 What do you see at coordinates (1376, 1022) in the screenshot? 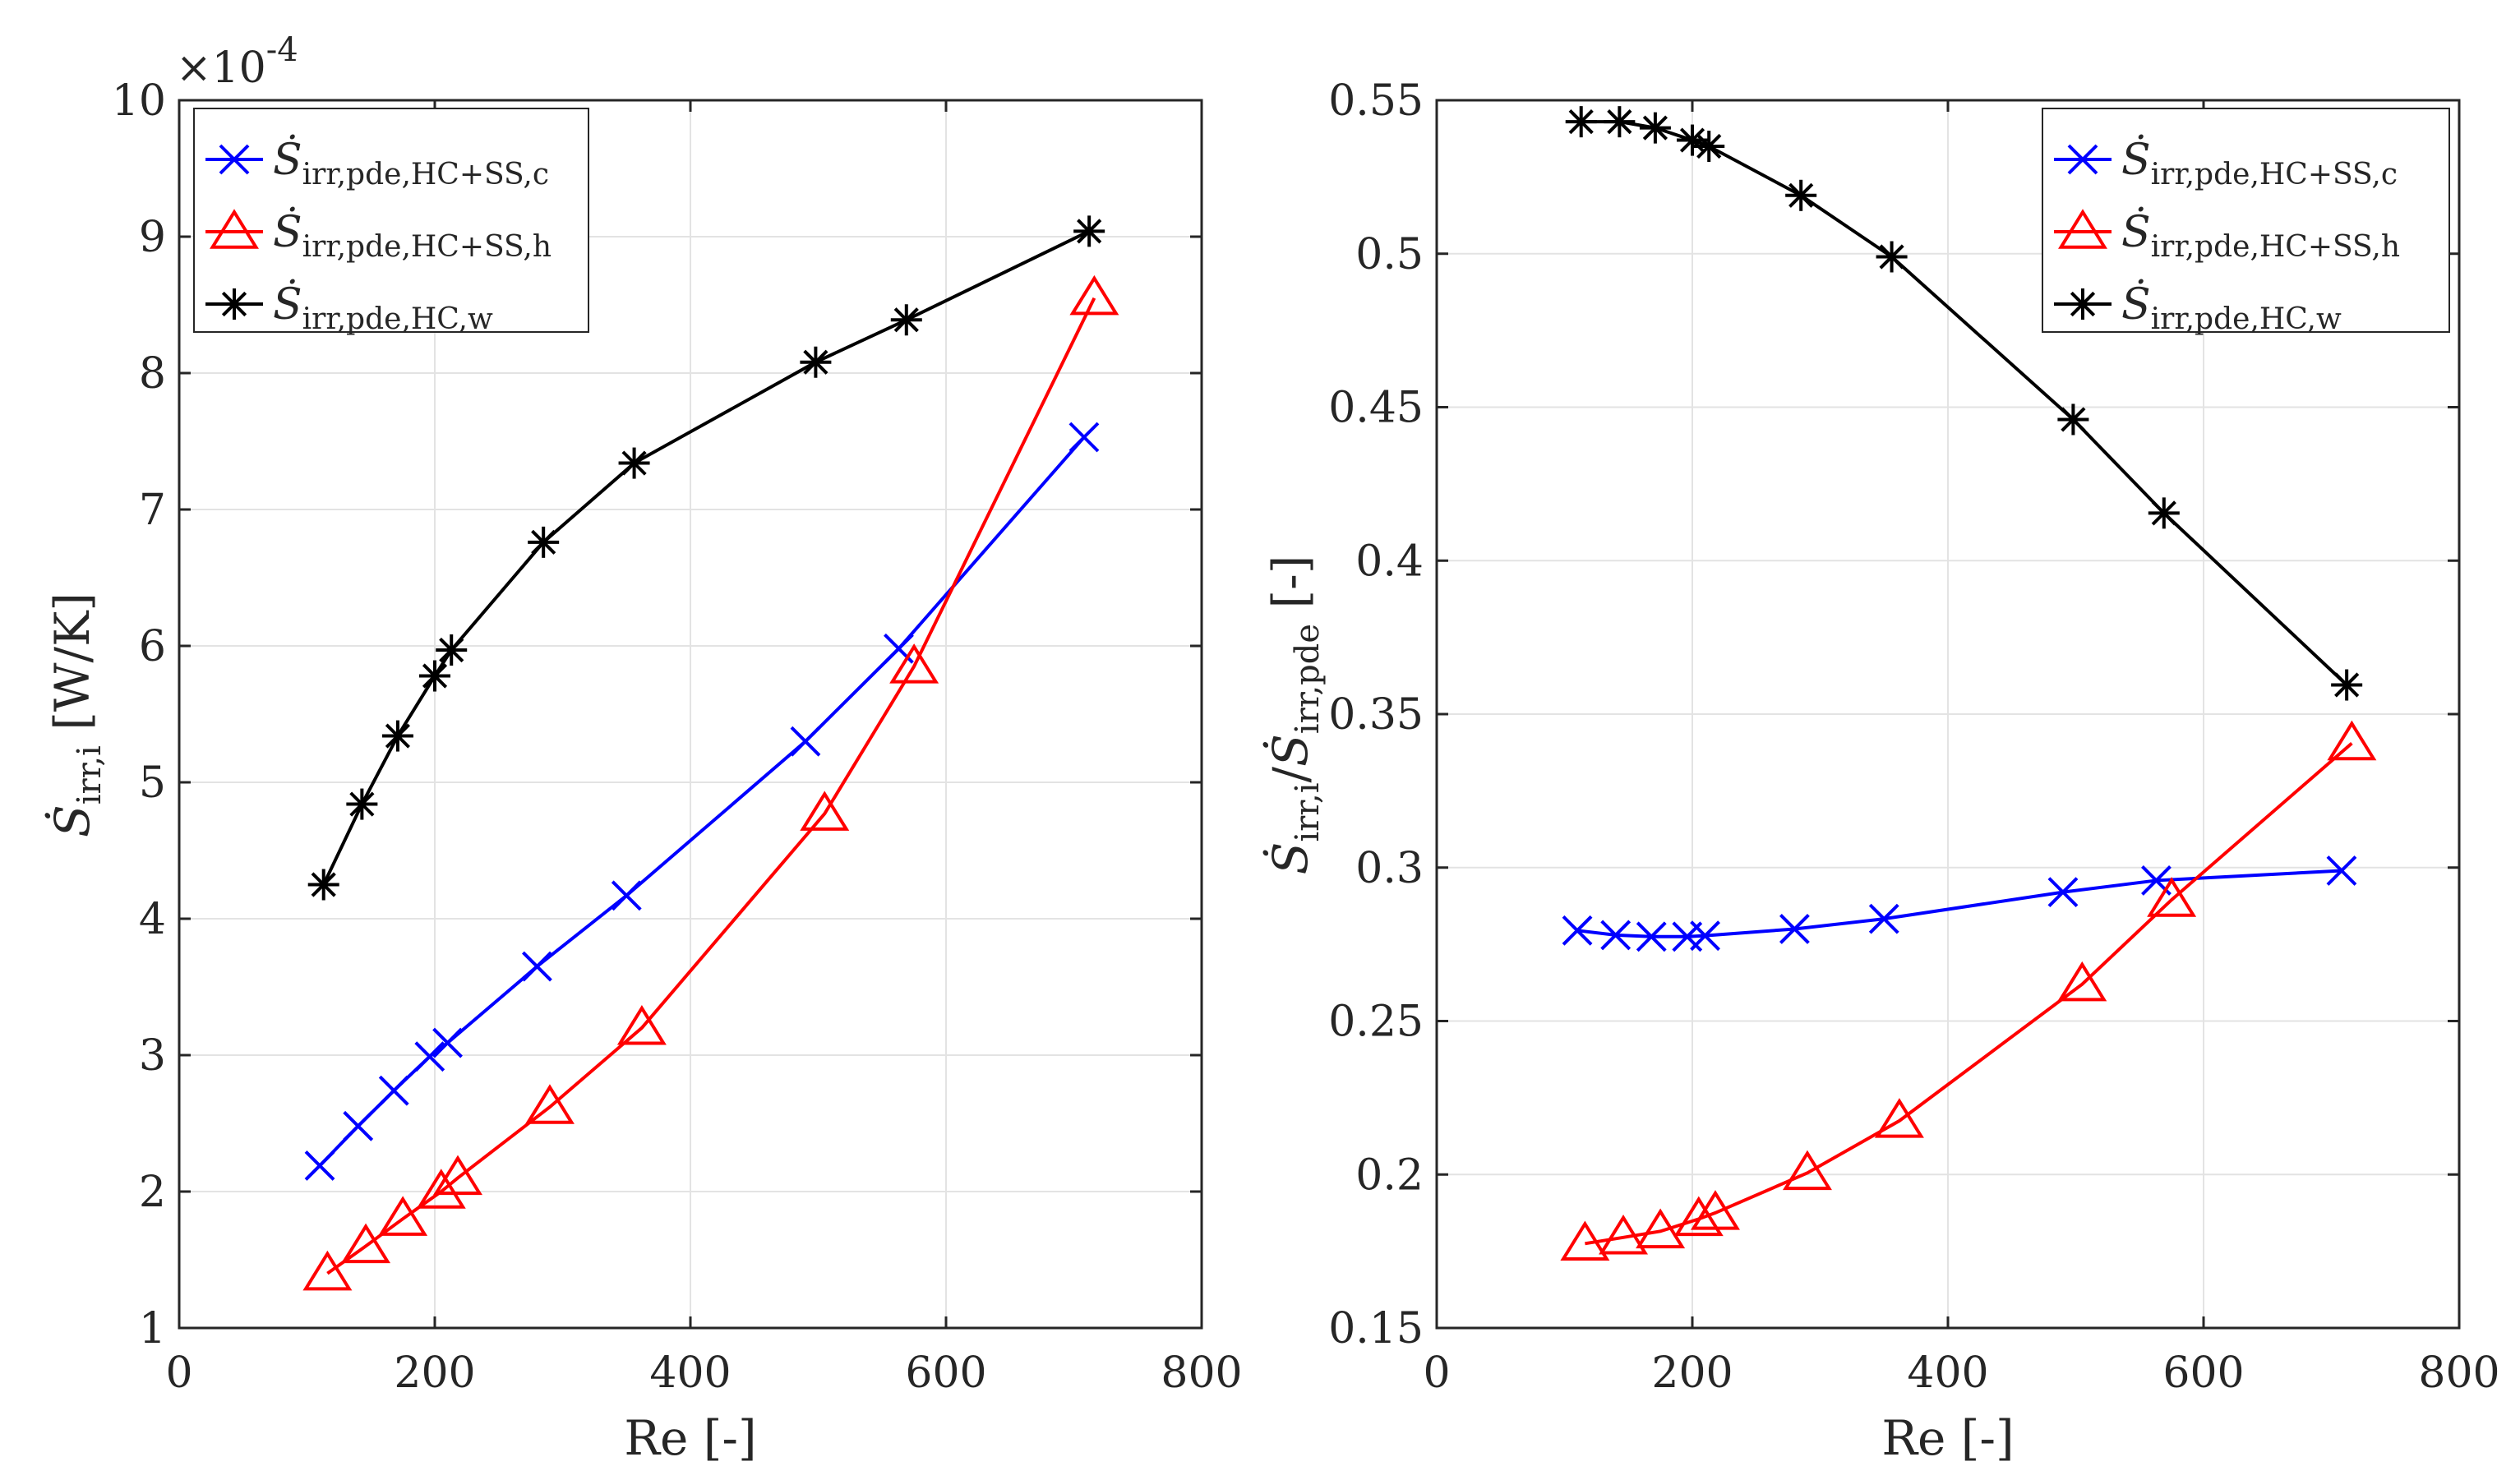
I see `right-y-tick-label: 0.25` at bounding box center [1376, 1022].